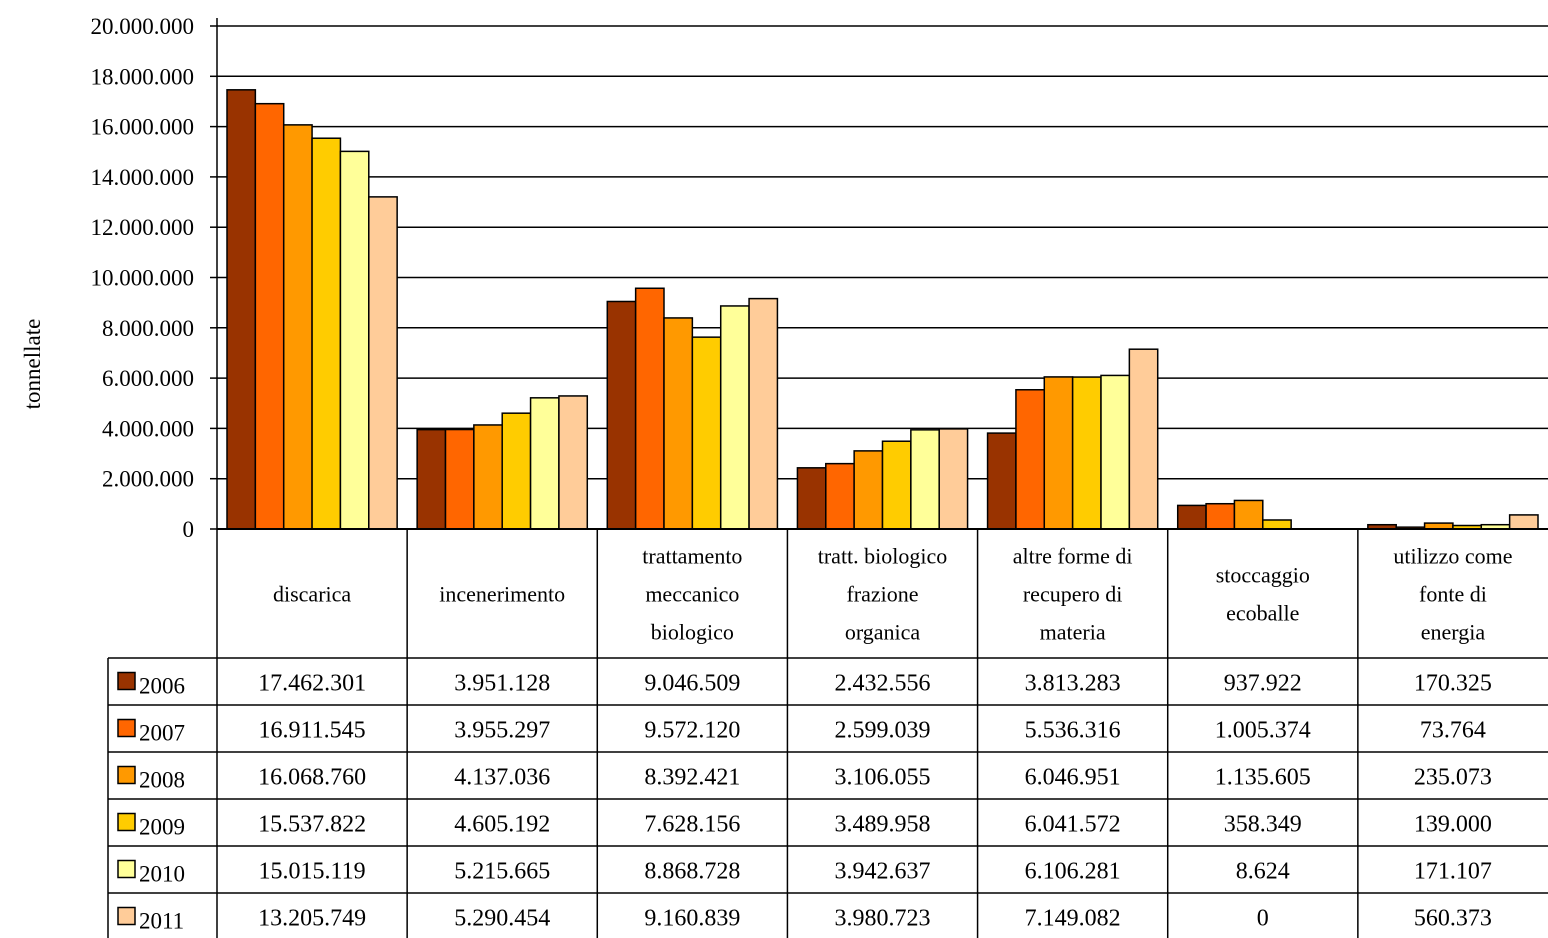 This screenshot has height=938, width=1548. What do you see at coordinates (1453, 684) in the screenshot?
I see `table-value: 170.325` at bounding box center [1453, 684].